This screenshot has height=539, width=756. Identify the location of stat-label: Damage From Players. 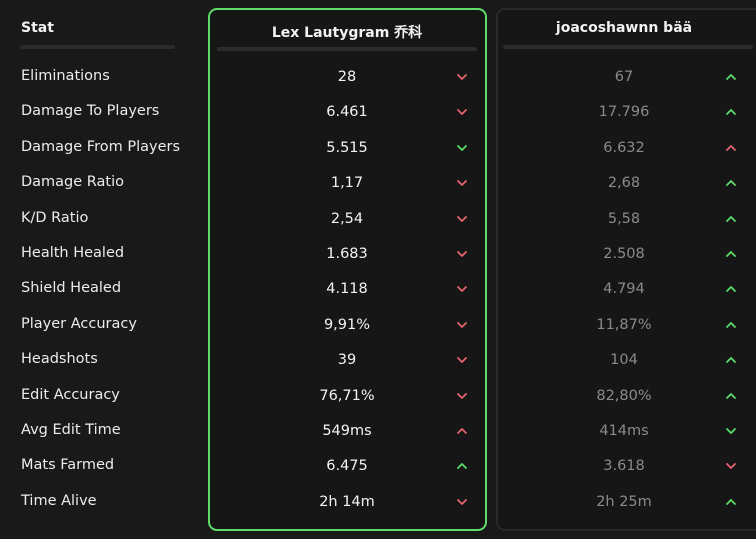
(101, 146).